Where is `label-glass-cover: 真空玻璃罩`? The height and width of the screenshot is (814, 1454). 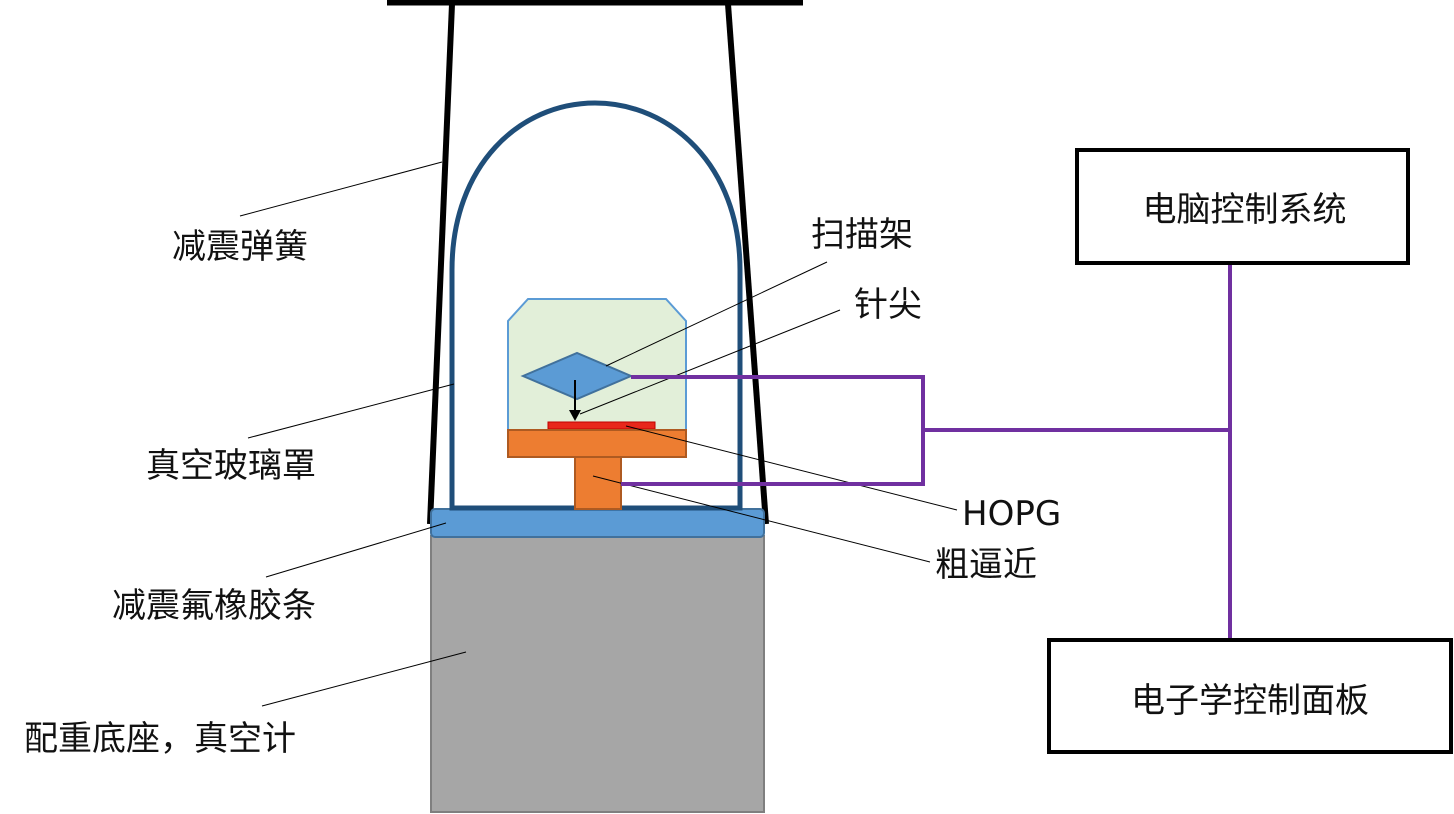
label-glass-cover: 真空玻璃罩 is located at coordinates (231, 466).